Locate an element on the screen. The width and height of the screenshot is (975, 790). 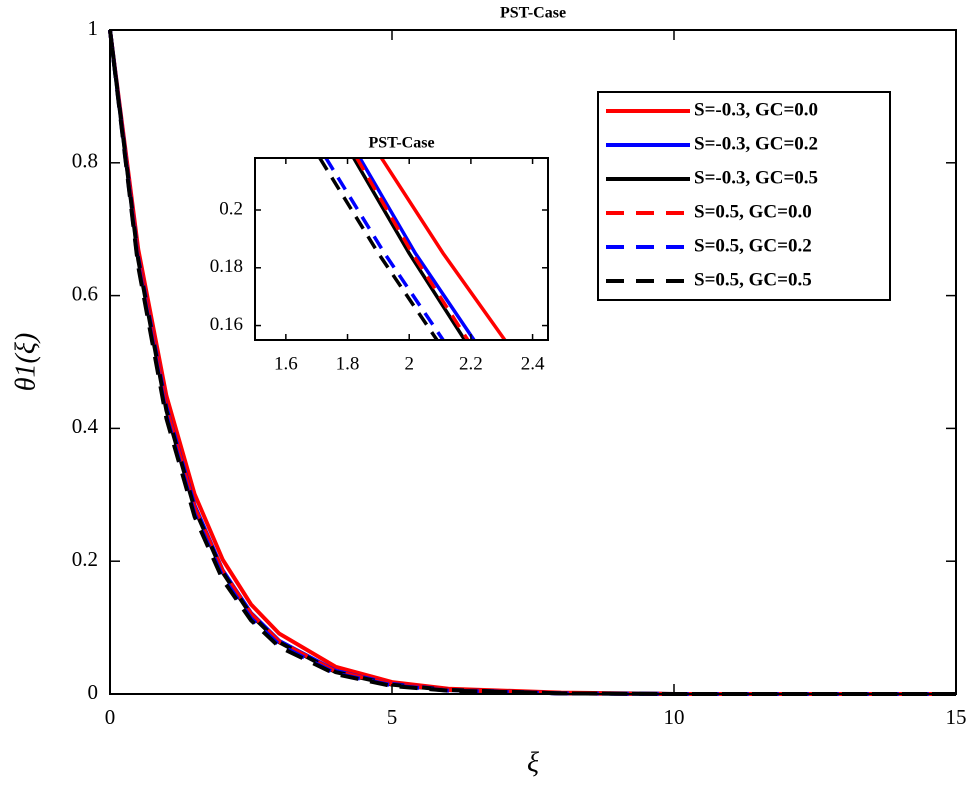
x-tick-label: 1.6 is located at coordinates (286, 363).